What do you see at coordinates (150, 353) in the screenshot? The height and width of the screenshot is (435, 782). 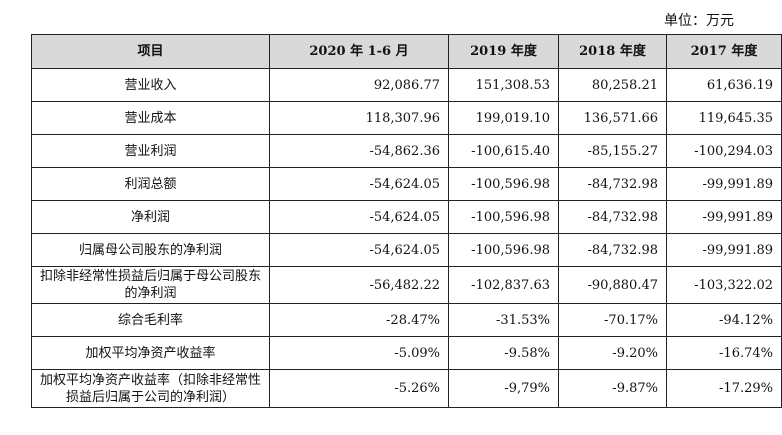 I see `row-label: 加权平均净资产收益率` at bounding box center [150, 353].